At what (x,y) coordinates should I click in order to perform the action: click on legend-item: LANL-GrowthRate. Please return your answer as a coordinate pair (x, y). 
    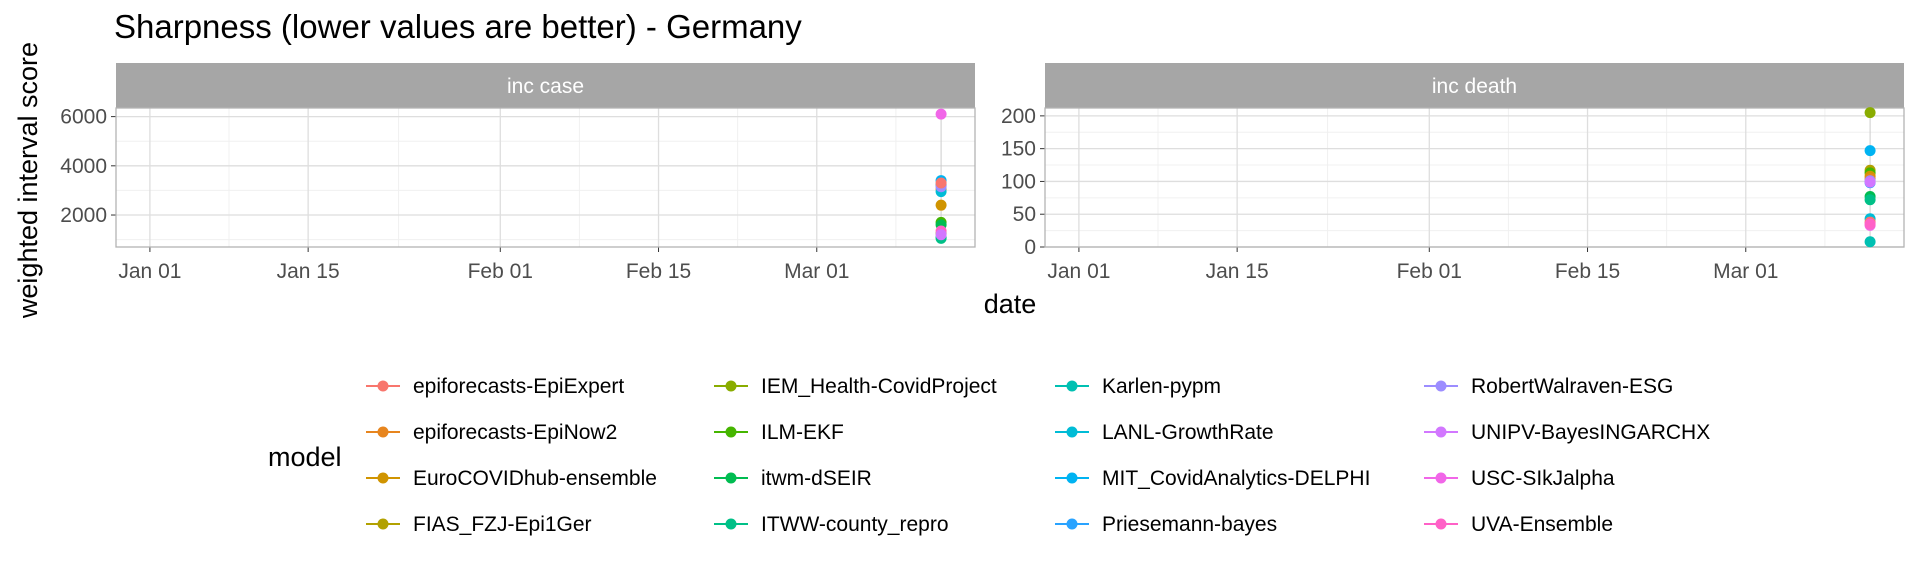
    Looking at the image, I should click on (1164, 432).